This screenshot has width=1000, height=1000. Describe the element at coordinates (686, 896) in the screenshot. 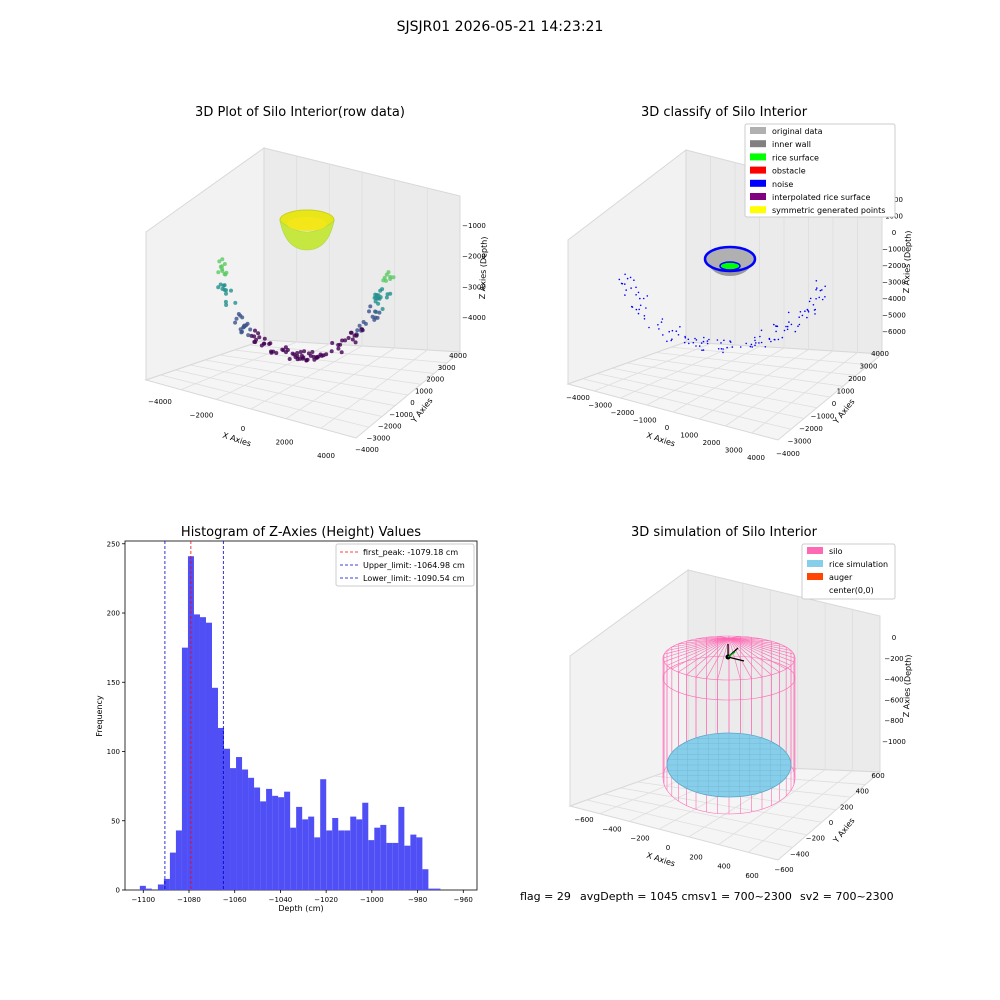

I see `avg-depth-text: avgDepth = 1045 cmsv1 = 700~2300` at that location.